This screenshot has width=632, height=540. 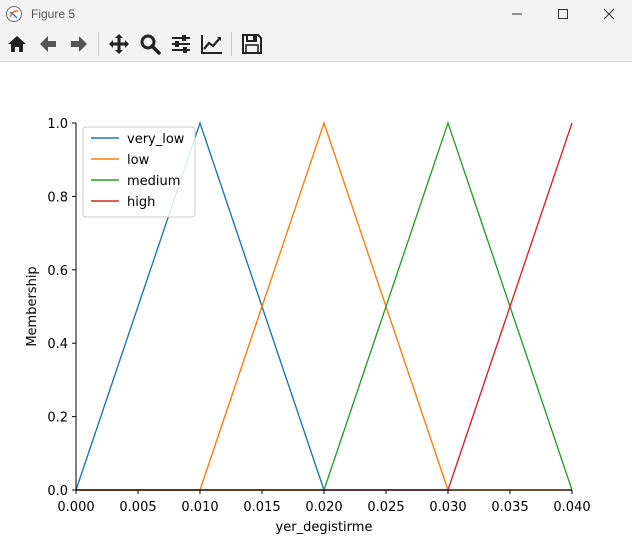 I want to click on x-tick-label: 0.015, so click(x=261, y=507).